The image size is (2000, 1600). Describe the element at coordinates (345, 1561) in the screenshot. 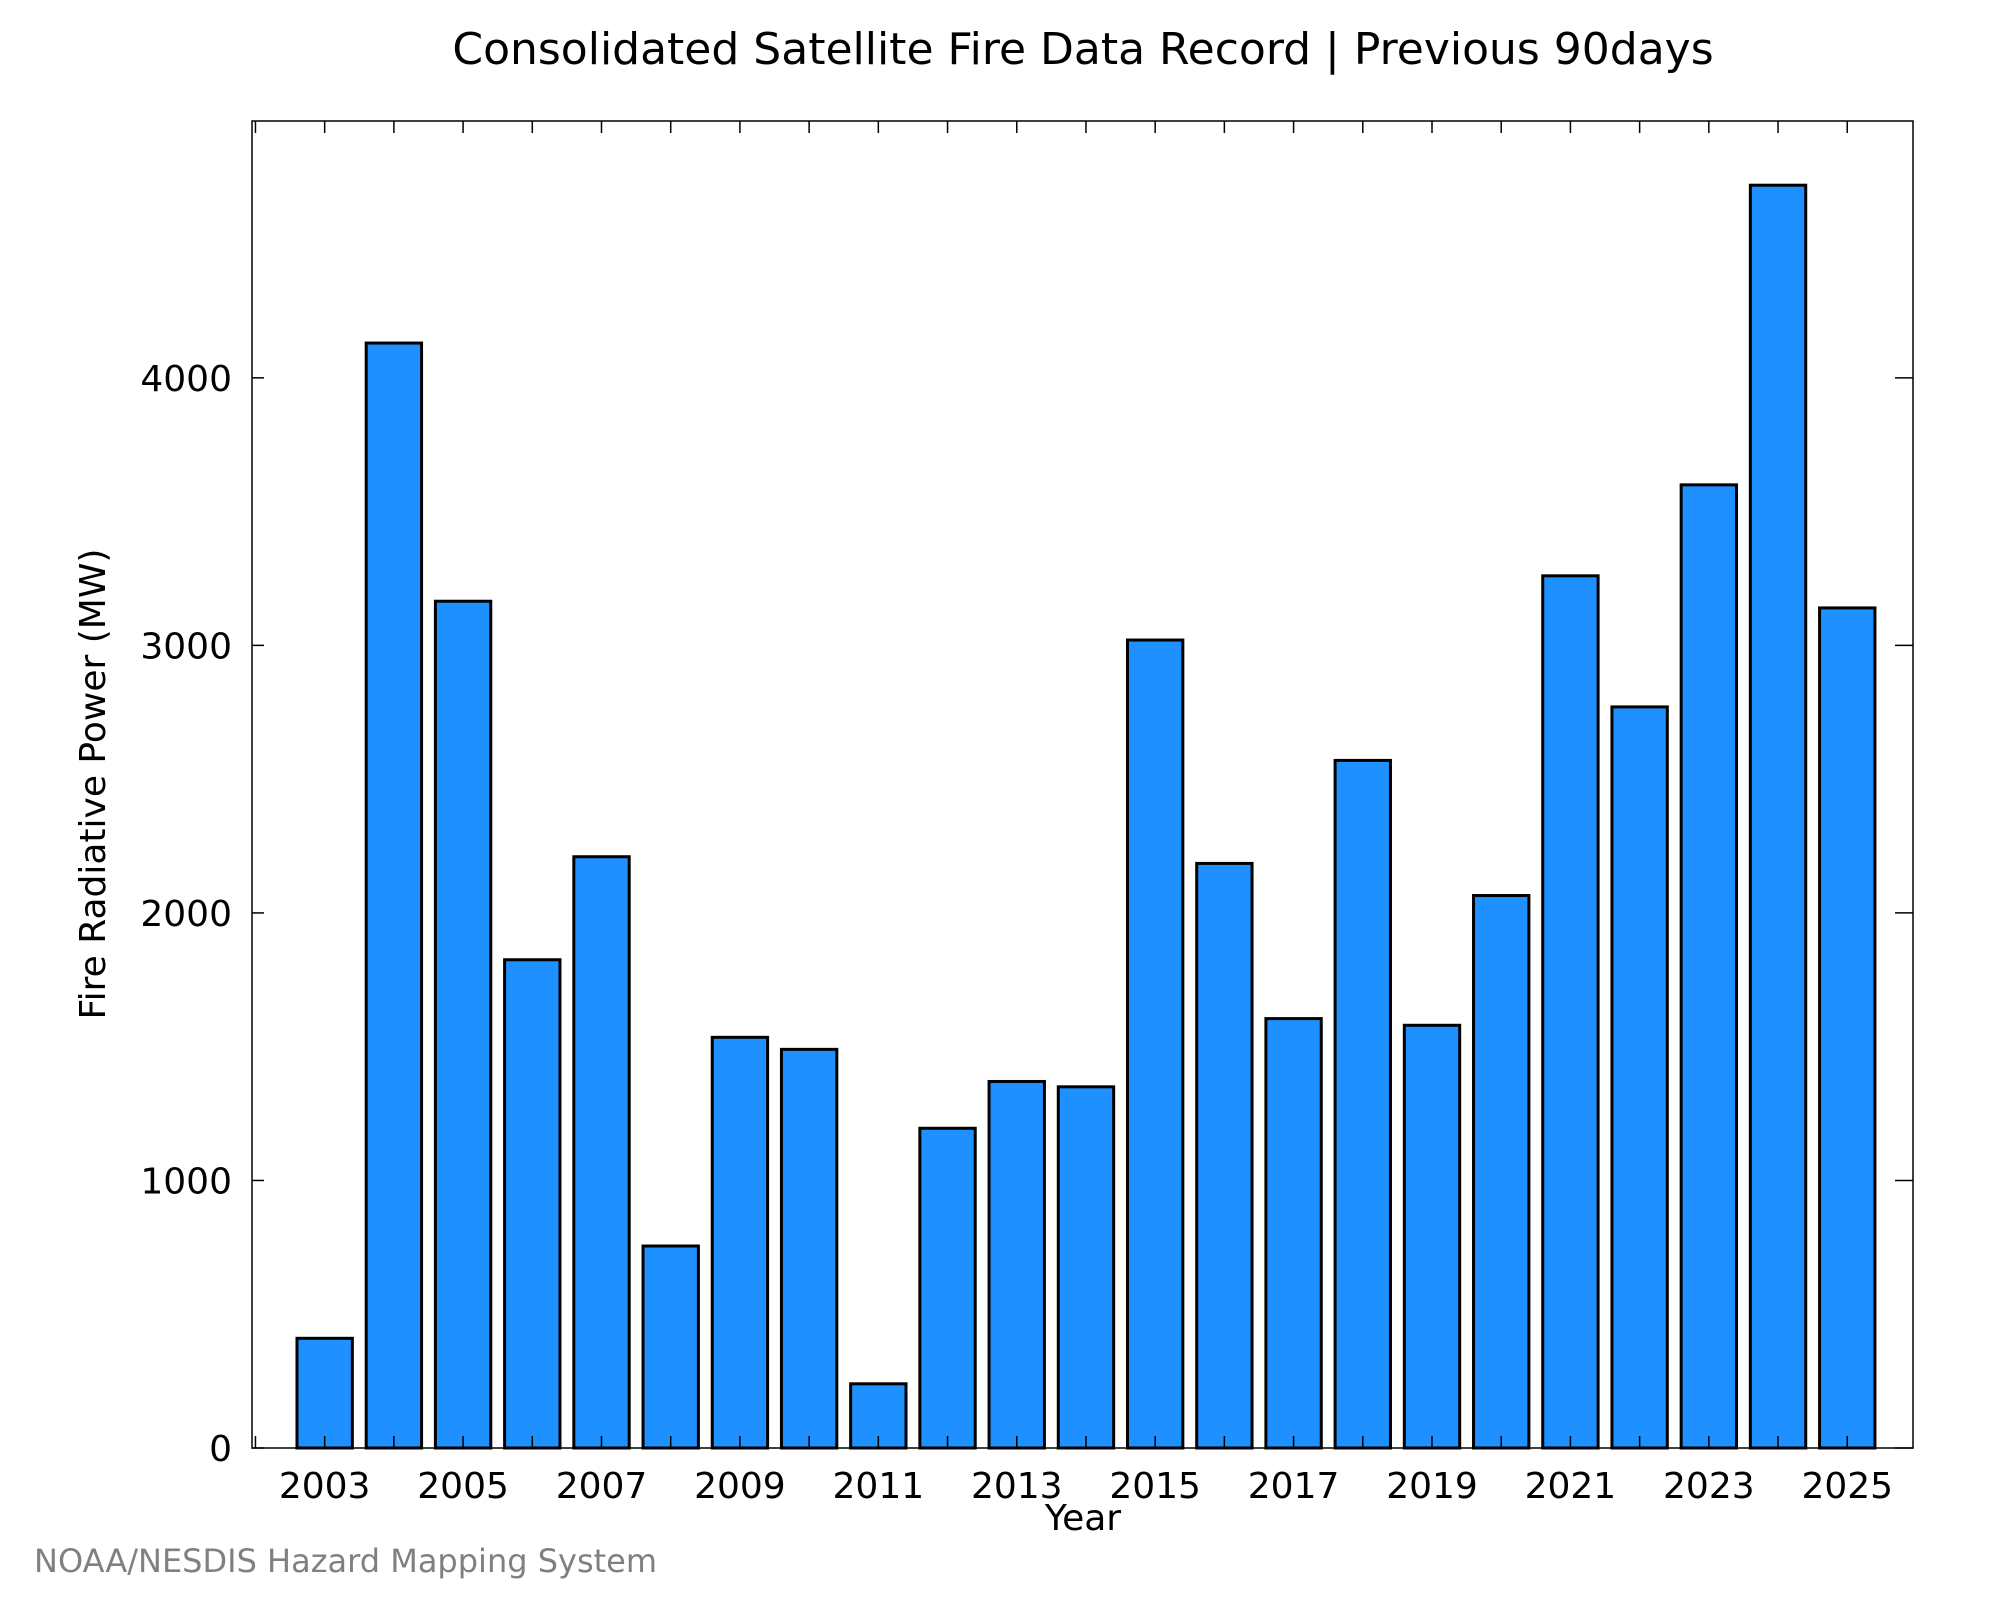

I see `credit-text: NOAA/NESDIS Hazard Mapping System` at that location.